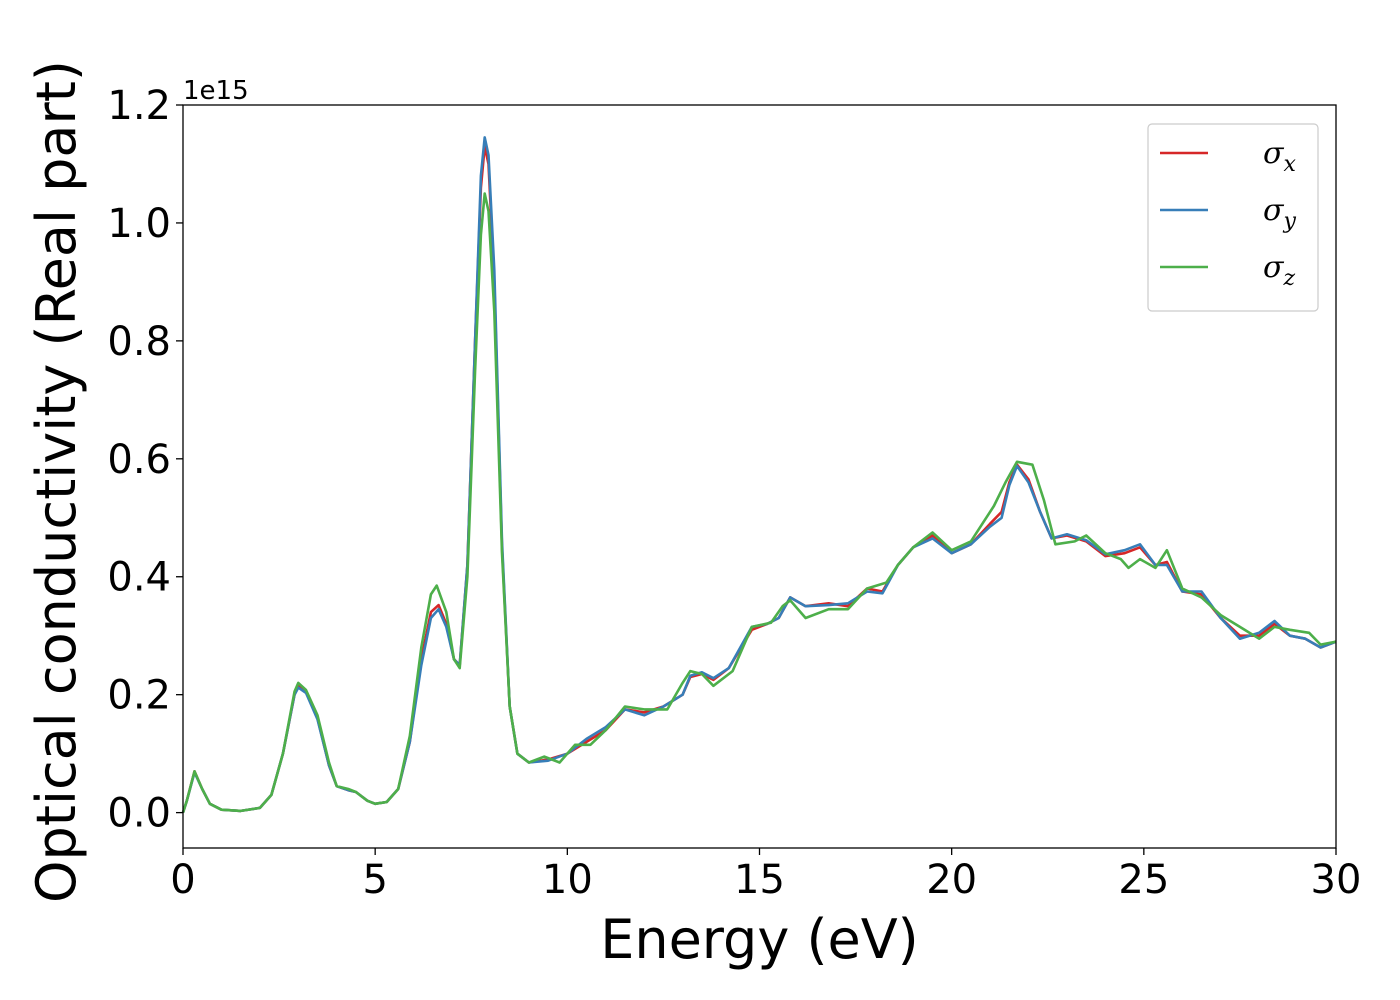 The width and height of the screenshot is (1400, 1000). What do you see at coordinates (139, 578) in the screenshot?
I see `y-tick-label: 0.4` at bounding box center [139, 578].